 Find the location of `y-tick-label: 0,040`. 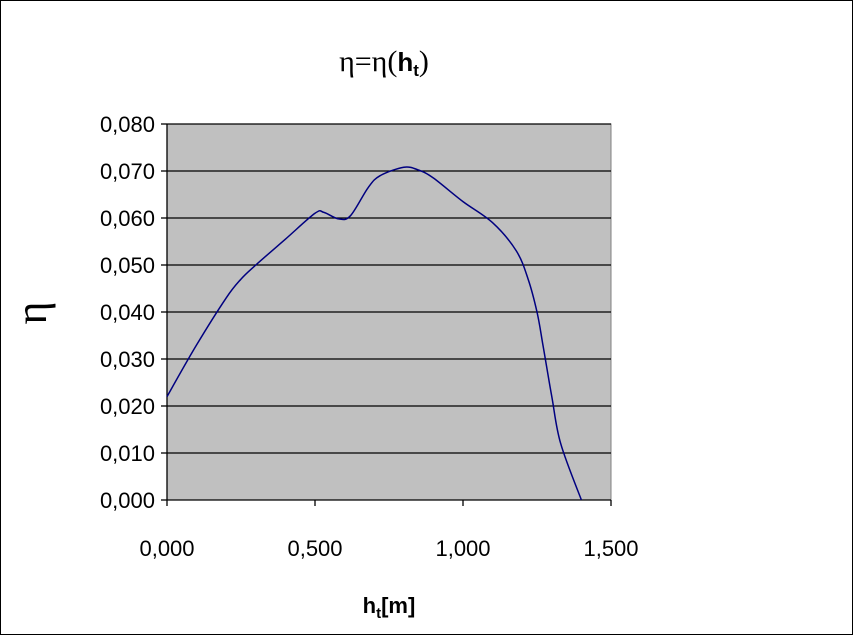

y-tick-label: 0,040 is located at coordinates (127, 312).